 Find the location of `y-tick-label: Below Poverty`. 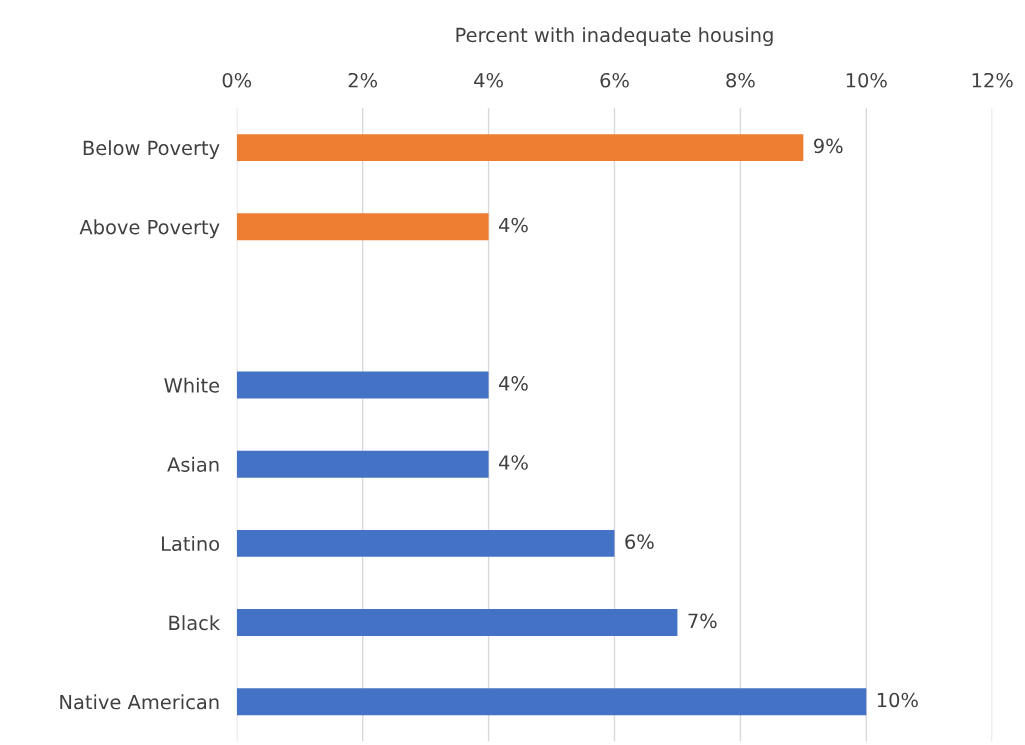

y-tick-label: Below Poverty is located at coordinates (151, 150).